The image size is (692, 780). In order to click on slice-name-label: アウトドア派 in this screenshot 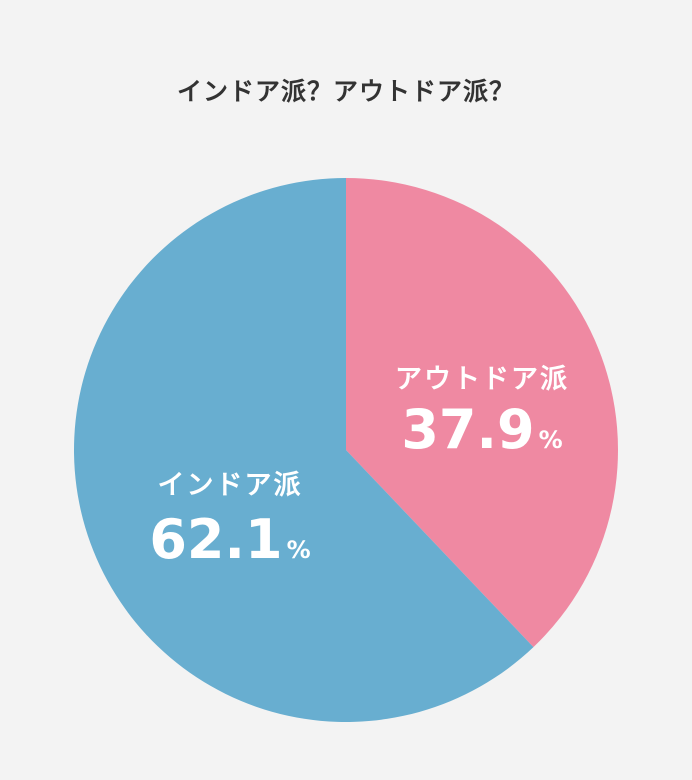, I will do `click(482, 379)`.